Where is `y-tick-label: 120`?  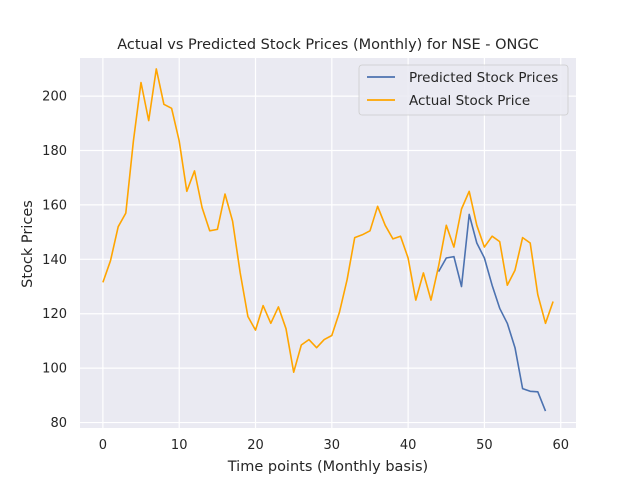 y-tick-label: 120 is located at coordinates (54, 314).